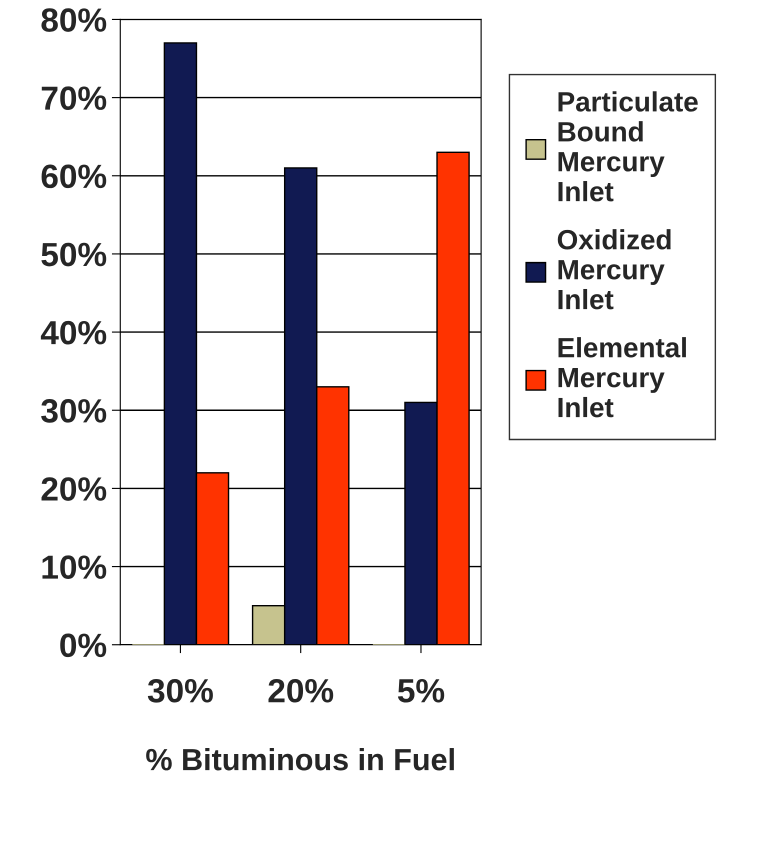 This screenshot has height=845, width=776. Describe the element at coordinates (421, 691) in the screenshot. I see `x-tick-label: 5%` at that location.